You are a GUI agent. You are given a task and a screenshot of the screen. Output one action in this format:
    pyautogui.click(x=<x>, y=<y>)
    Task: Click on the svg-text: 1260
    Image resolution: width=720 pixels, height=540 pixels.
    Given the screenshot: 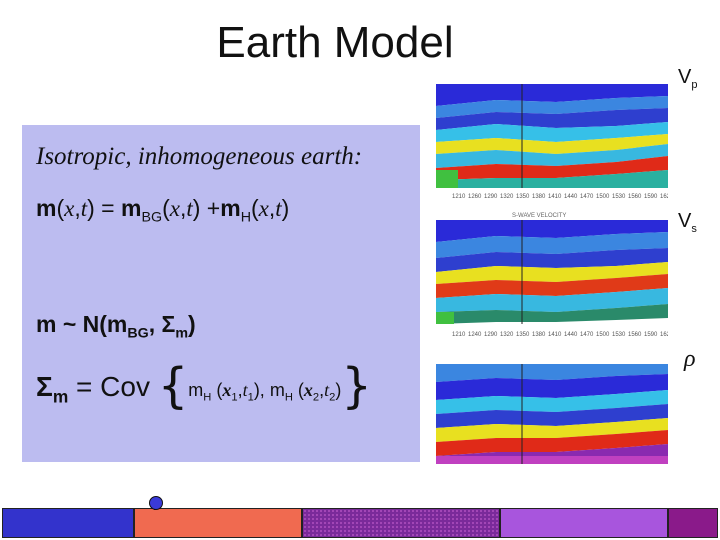 What is the action you would take?
    pyautogui.click(x=475, y=197)
    